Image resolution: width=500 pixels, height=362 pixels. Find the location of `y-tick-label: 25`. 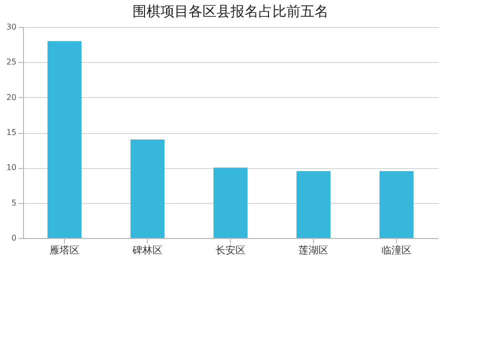

y-tick-label: 25 is located at coordinates (11, 62).